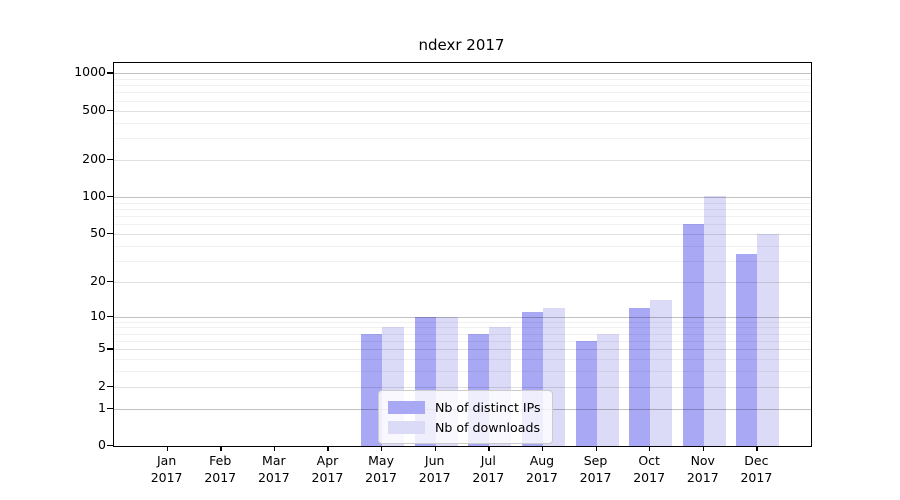 Image resolution: width=900 pixels, height=500 pixels. Describe the element at coordinates (661, 372) in the screenshot. I see `bar-nb-of-downloads-oct` at that location.